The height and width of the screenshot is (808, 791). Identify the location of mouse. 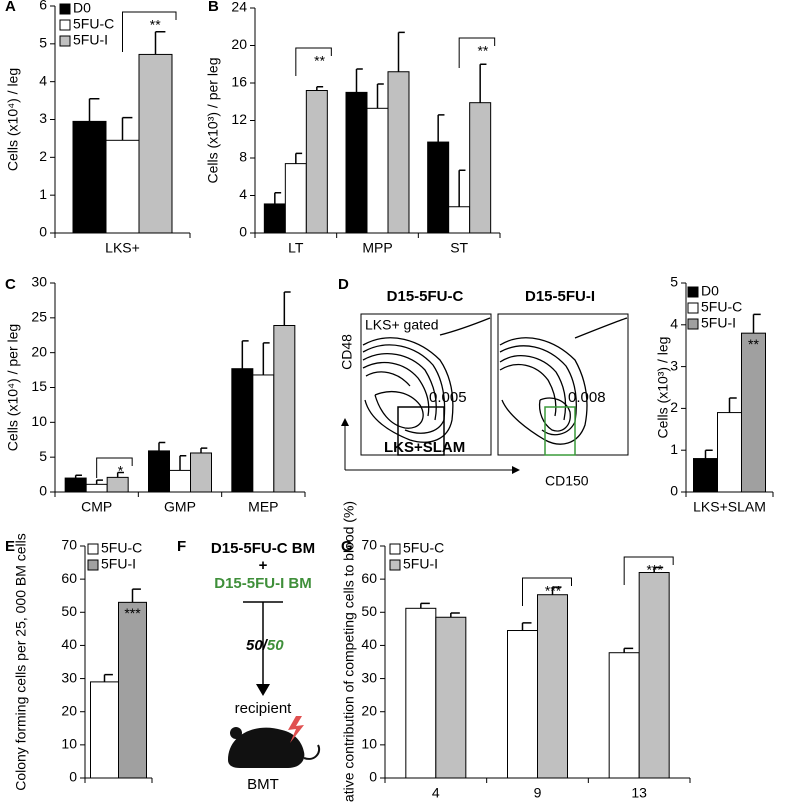
(266, 747).